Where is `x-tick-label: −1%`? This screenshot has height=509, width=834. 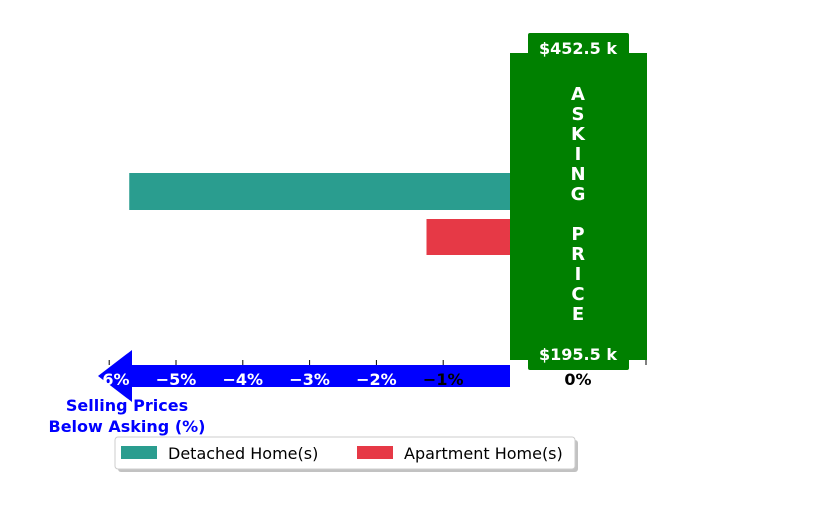
x-tick-label: −1% is located at coordinates (443, 379).